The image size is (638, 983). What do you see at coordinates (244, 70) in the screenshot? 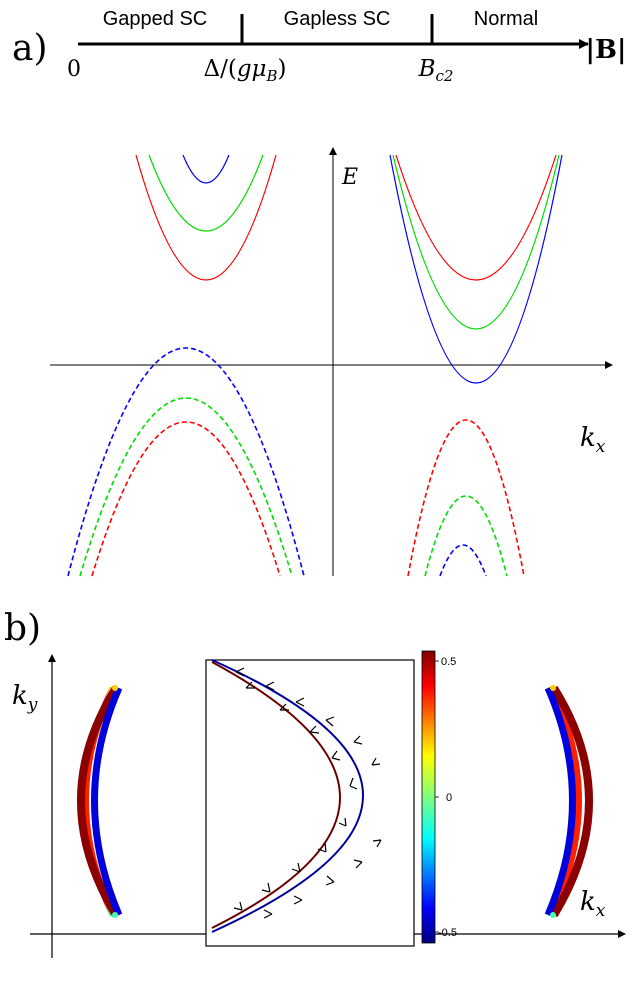
I see `tick-label-gap: Δ/(gμB)` at bounding box center [244, 70].